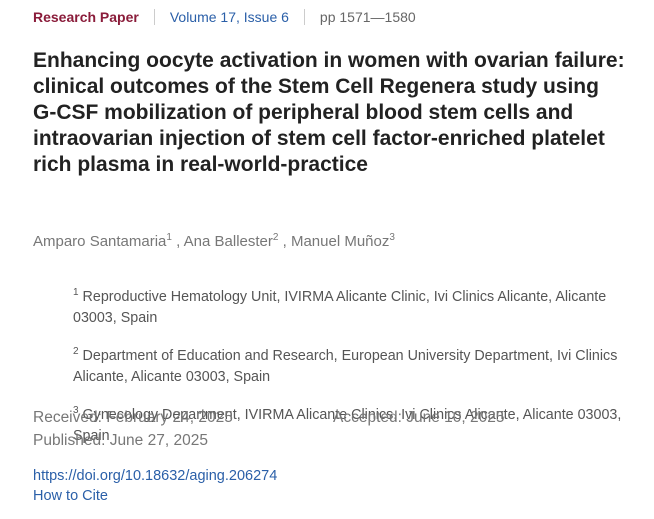 The width and height of the screenshot is (654, 519). I want to click on author-affiliation: 1, so click(169, 237).